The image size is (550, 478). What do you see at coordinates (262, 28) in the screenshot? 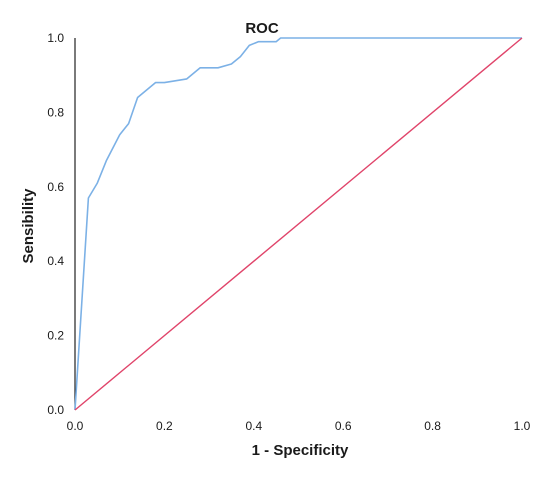
I see `chart-title: ROC` at bounding box center [262, 28].